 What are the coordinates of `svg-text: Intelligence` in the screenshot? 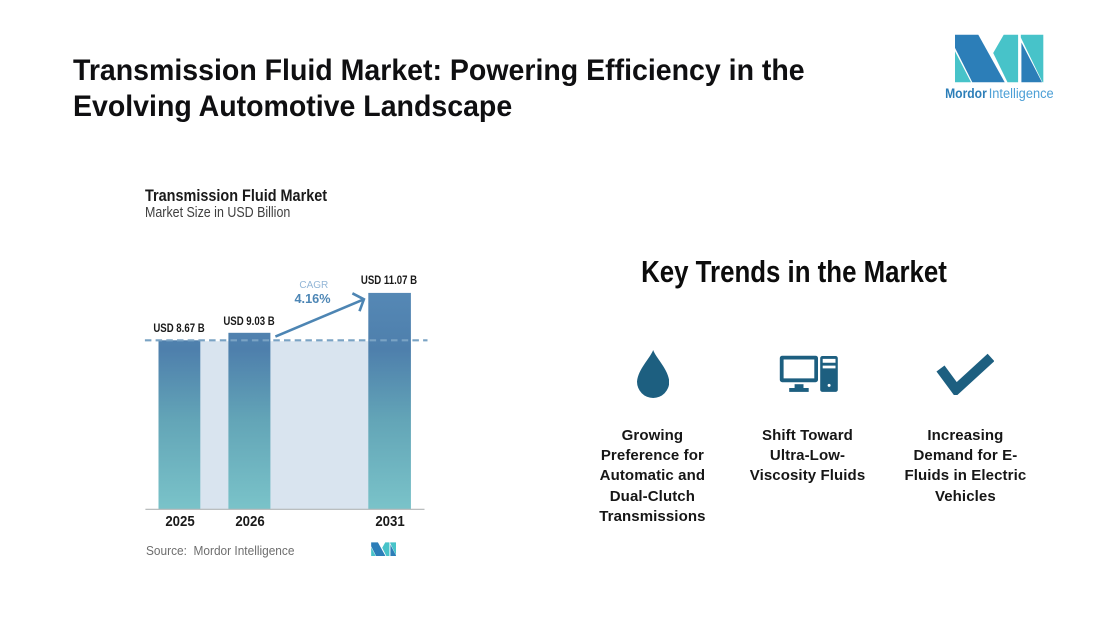 It's located at (1021, 93).